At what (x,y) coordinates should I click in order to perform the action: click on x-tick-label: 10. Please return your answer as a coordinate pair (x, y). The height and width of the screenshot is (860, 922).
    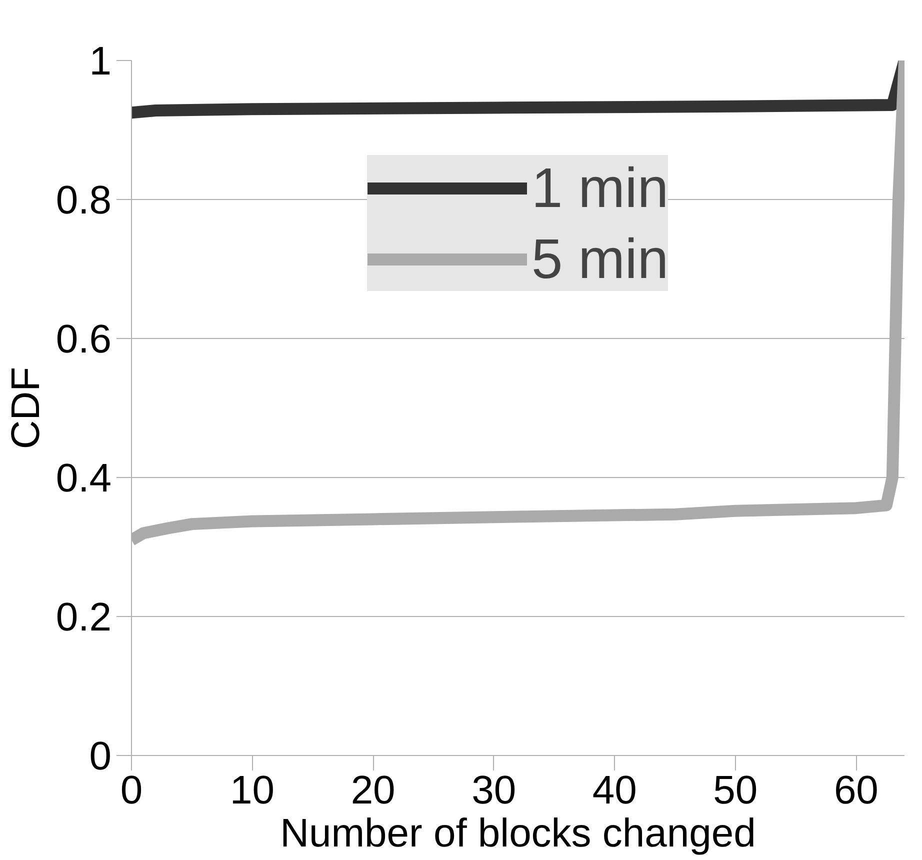
    Looking at the image, I should click on (252, 790).